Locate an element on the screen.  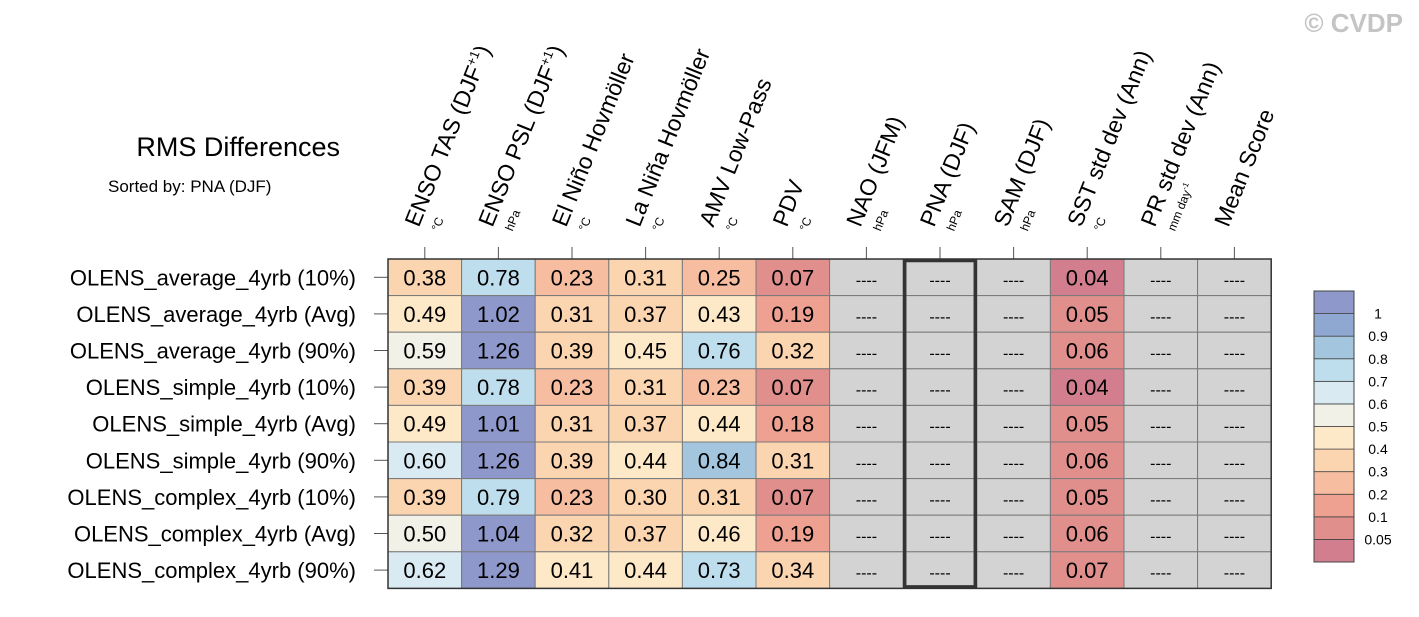
watermark: © CVDP is located at coordinates (1353, 23).